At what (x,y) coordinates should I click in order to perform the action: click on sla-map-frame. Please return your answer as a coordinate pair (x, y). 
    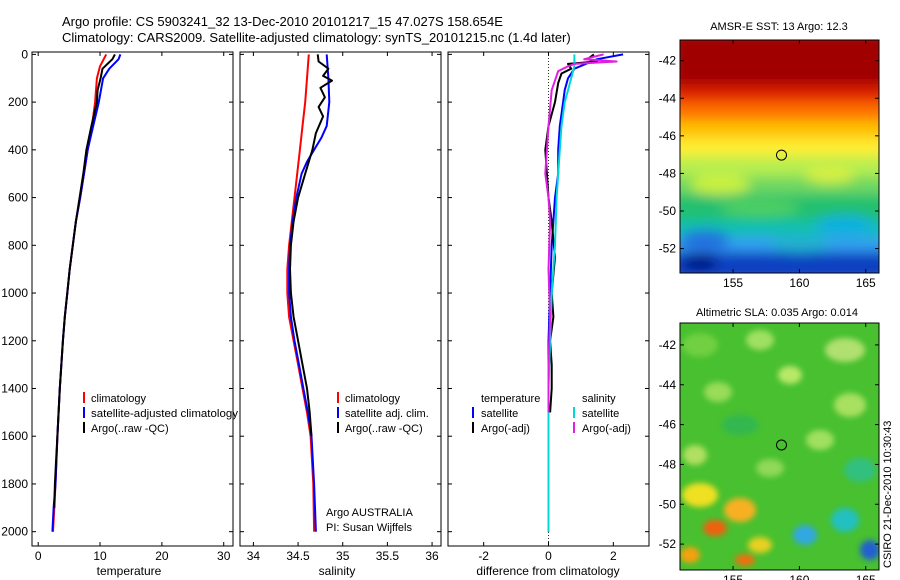
    Looking at the image, I should click on (779, 446).